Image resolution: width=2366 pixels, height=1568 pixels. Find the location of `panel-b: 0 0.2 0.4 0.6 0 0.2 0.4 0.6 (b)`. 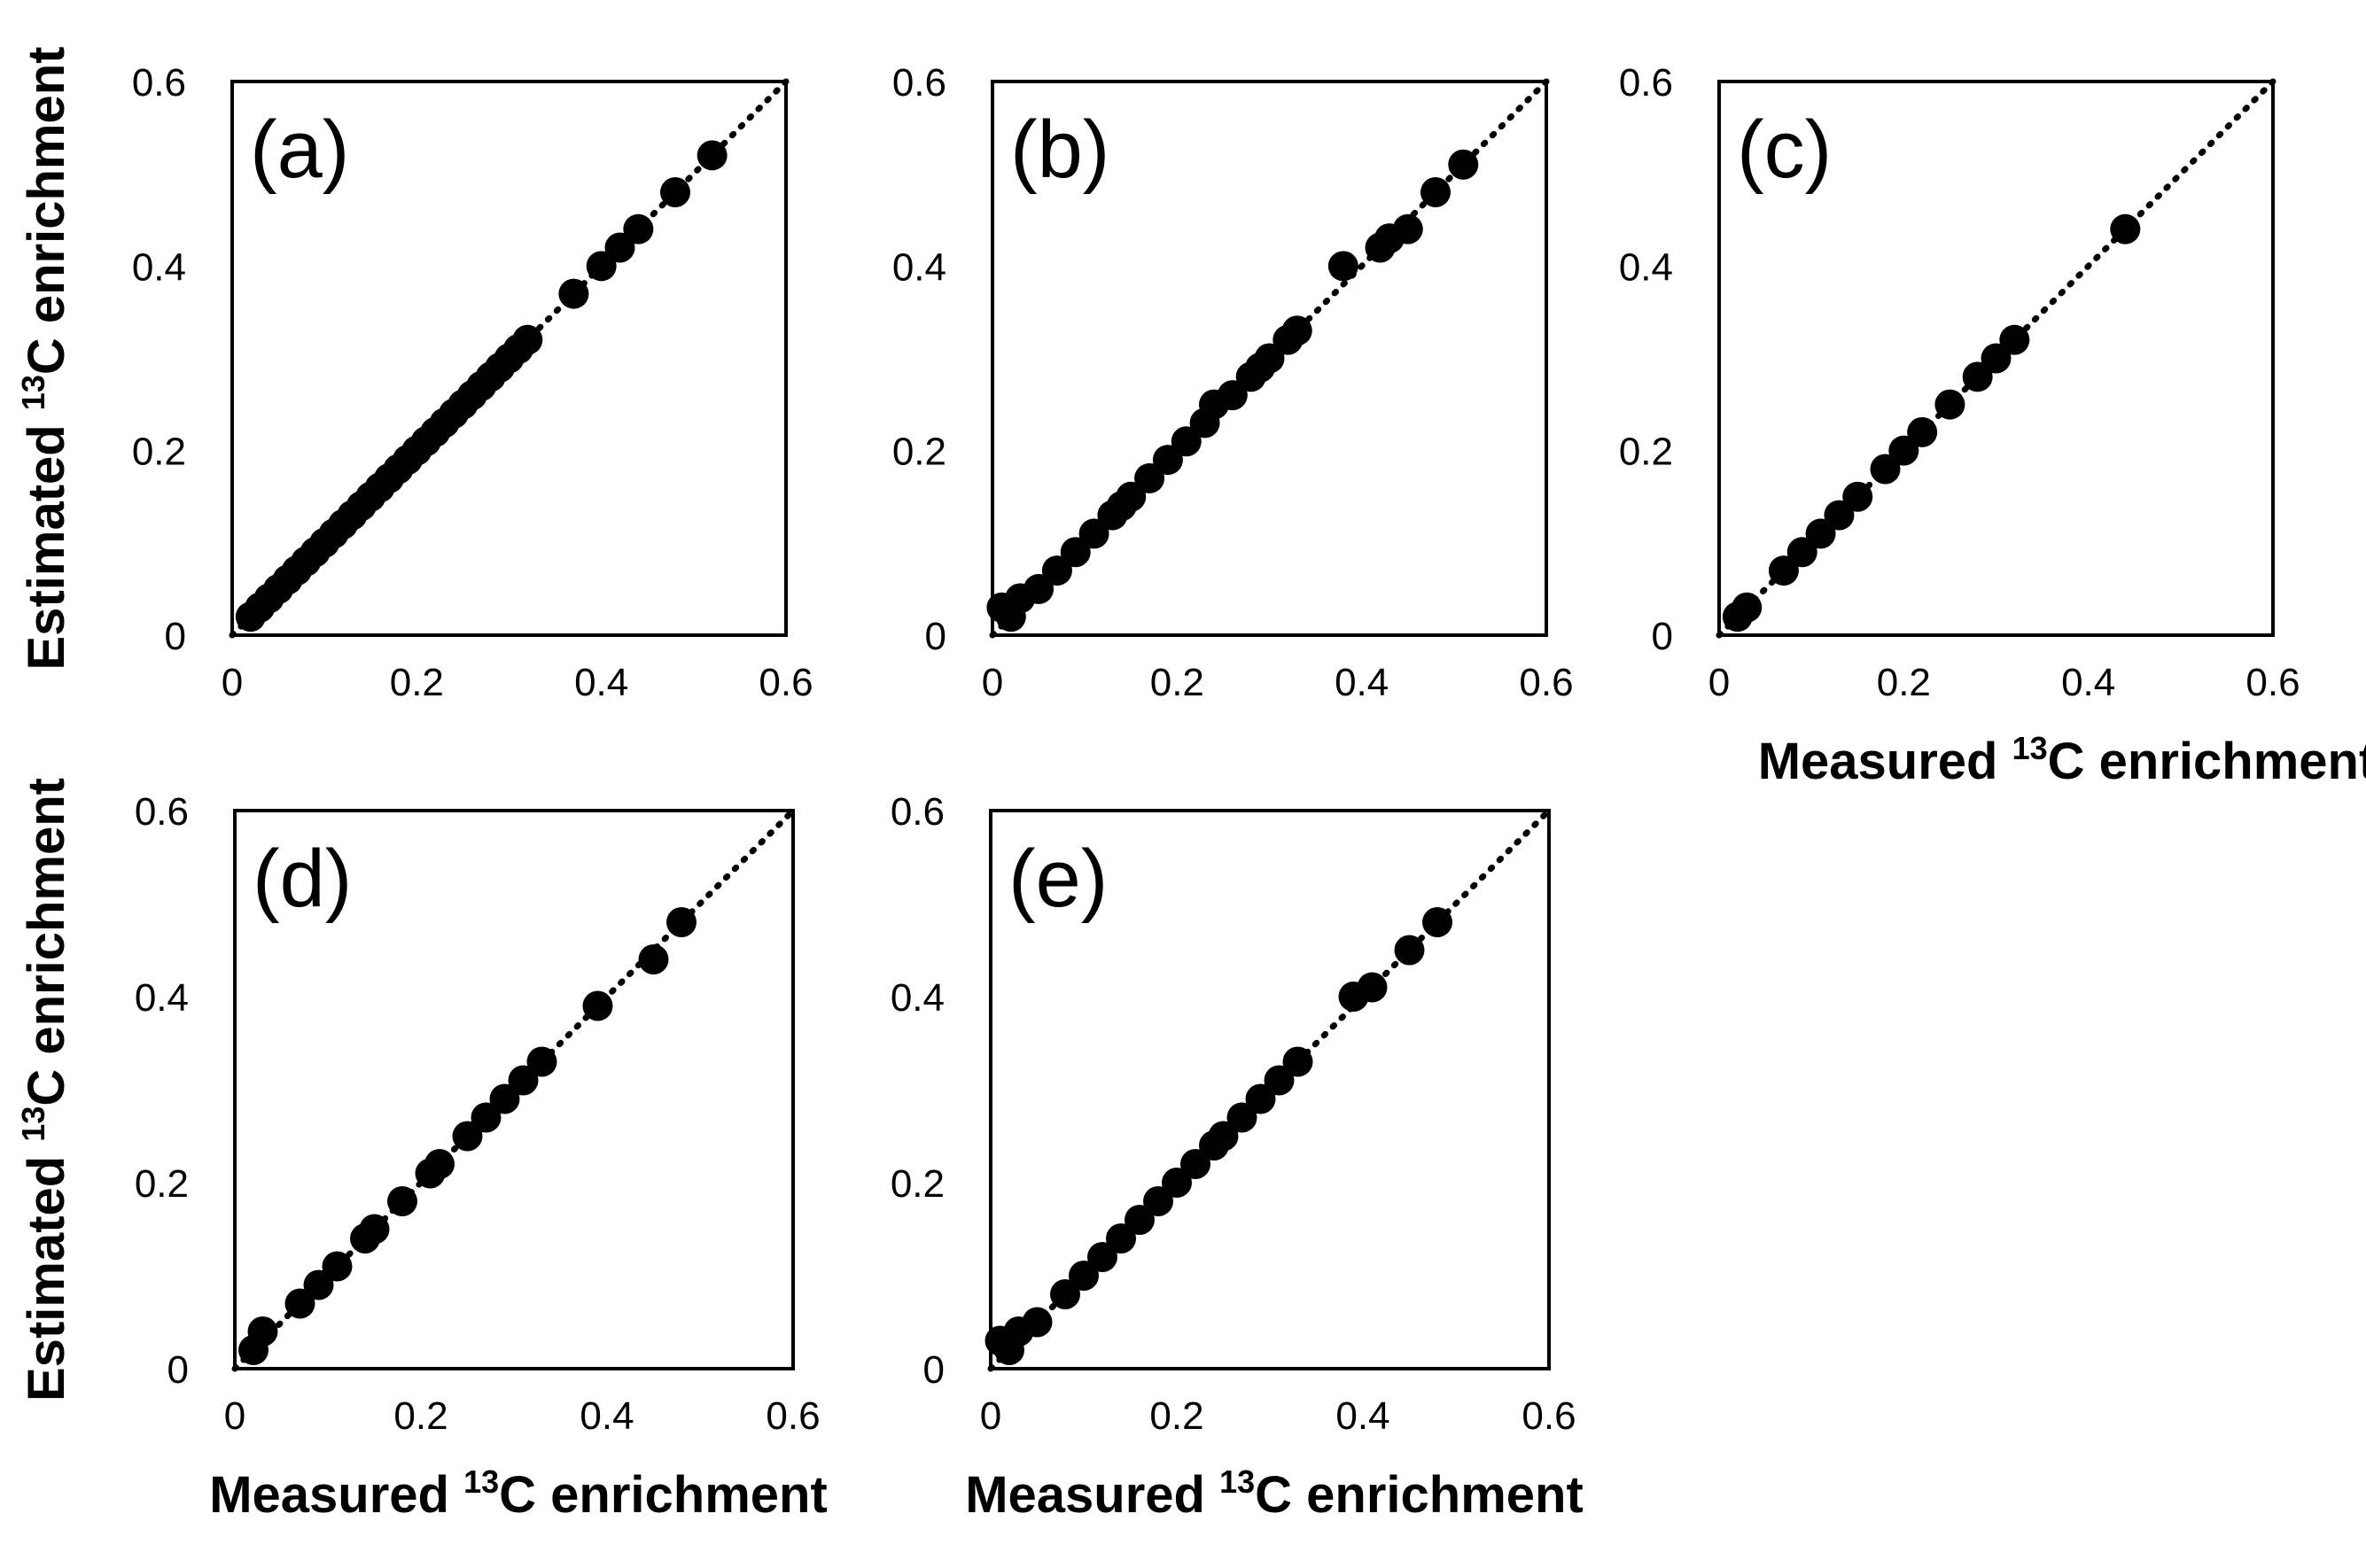

panel-b: 0 0.2 0.4 0.6 0 0.2 0.4 0.6 (b) is located at coordinates (1233, 382).